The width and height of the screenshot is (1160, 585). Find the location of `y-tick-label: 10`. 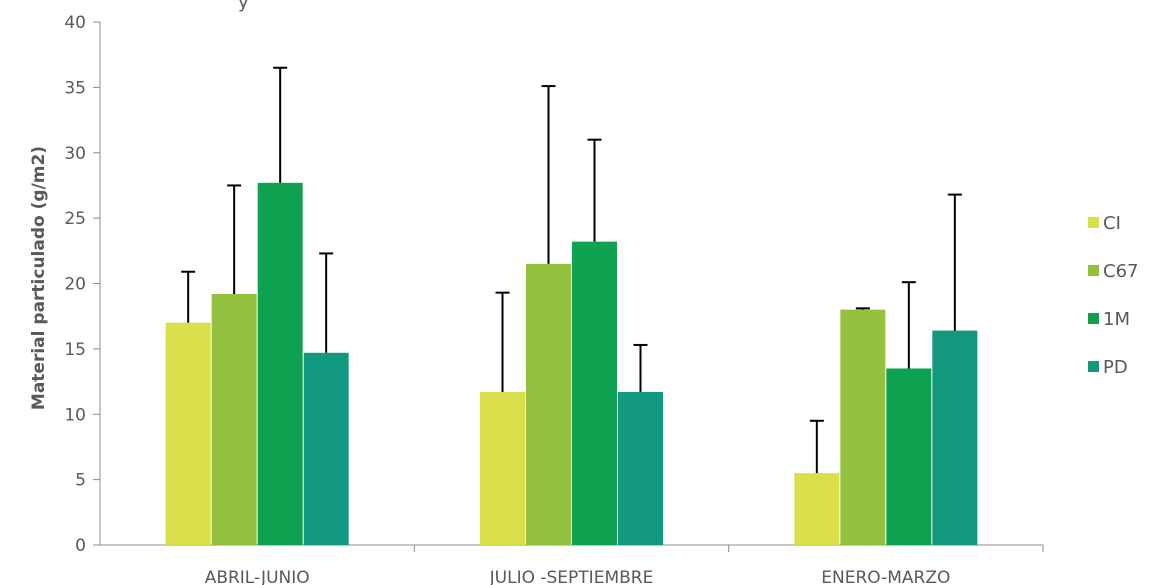

y-tick-label: 10 is located at coordinates (75, 415).